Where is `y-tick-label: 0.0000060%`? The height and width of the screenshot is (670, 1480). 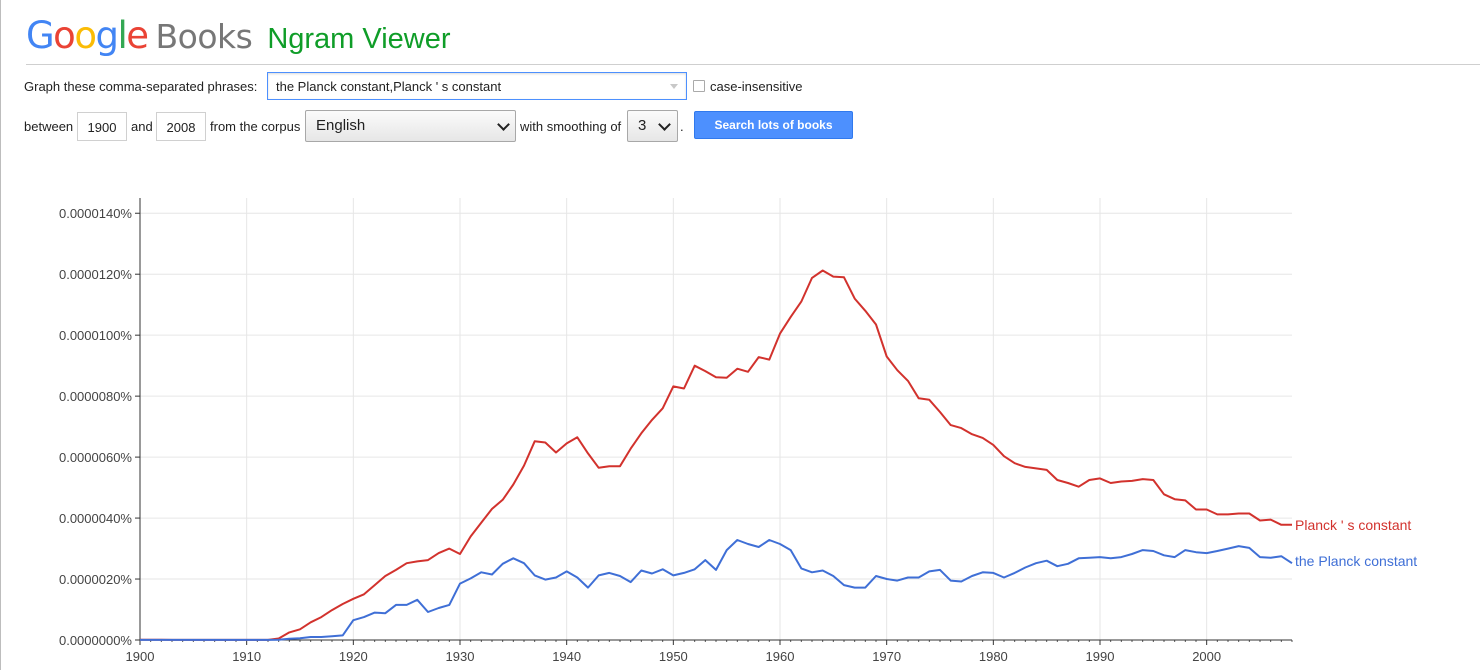
y-tick-label: 0.0000060% is located at coordinates (95, 457).